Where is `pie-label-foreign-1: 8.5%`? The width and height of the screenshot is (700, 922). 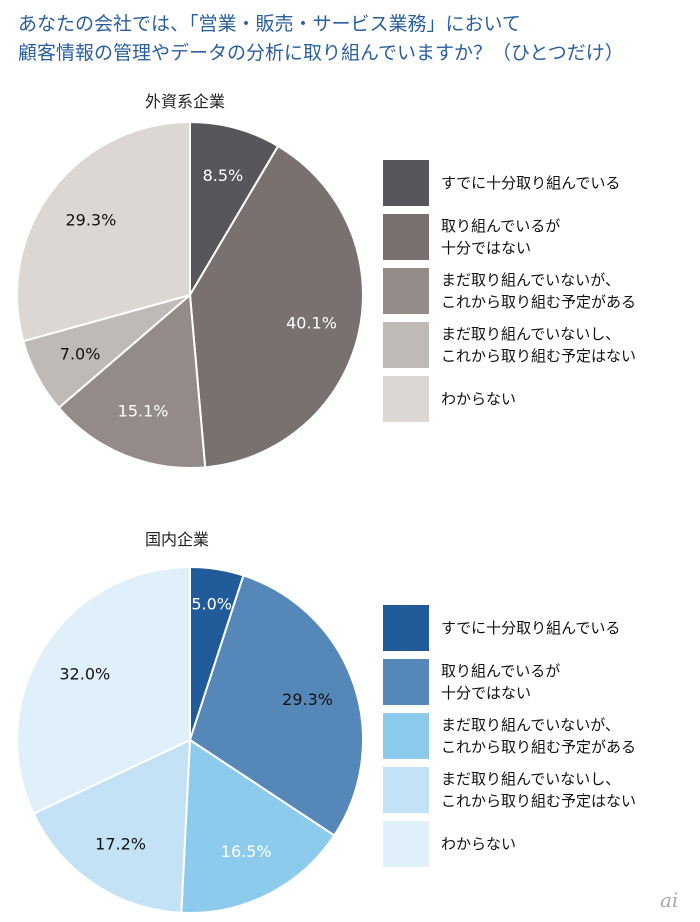
pie-label-foreign-1: 8.5% is located at coordinates (223, 175).